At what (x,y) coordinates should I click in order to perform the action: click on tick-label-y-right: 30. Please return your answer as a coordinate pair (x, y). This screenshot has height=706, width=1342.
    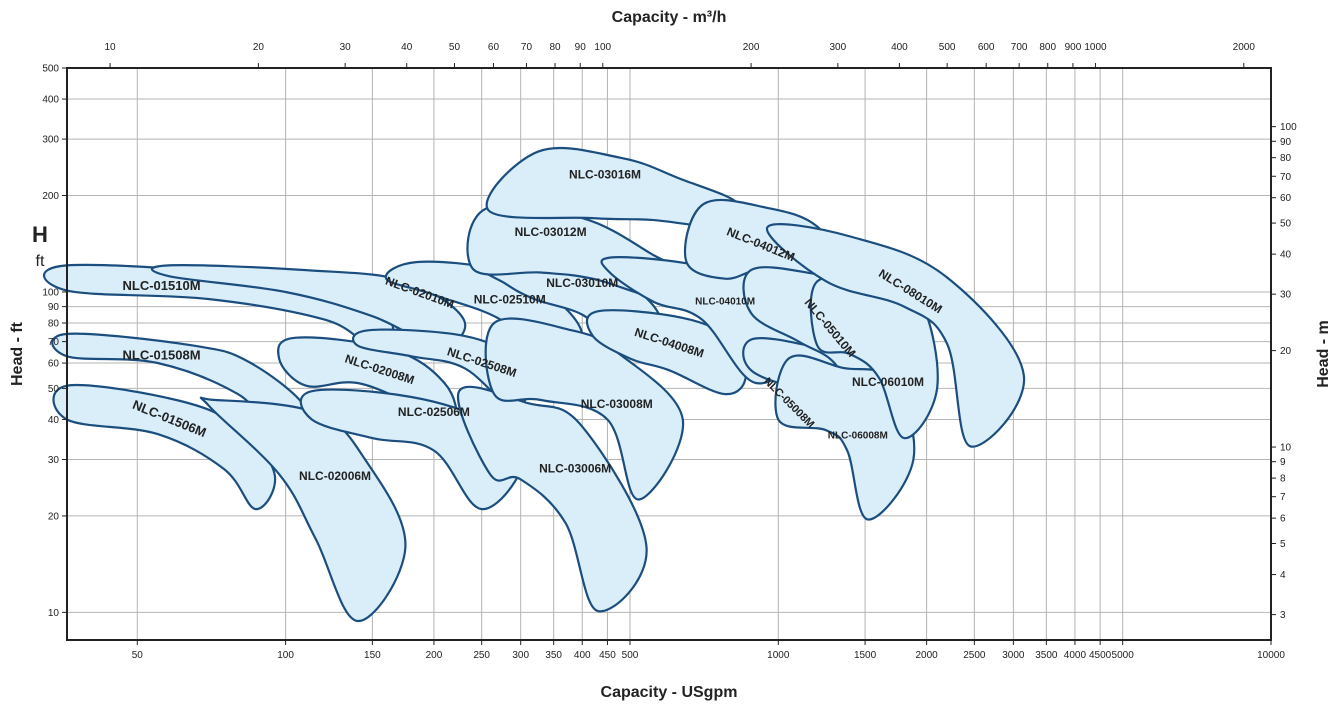
    Looking at the image, I should click on (1286, 295).